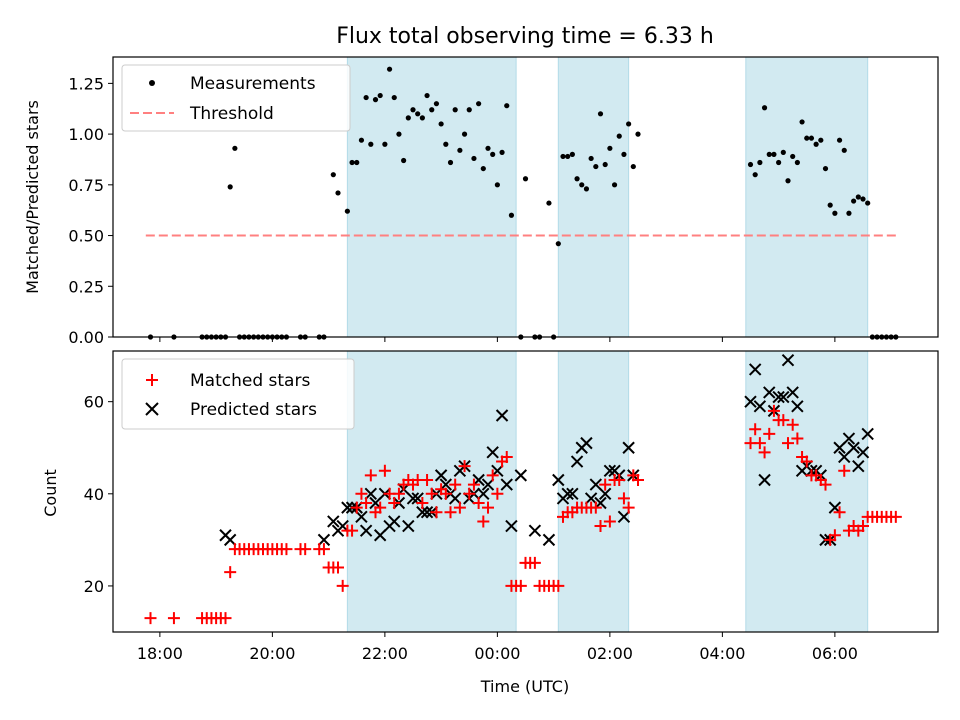 Image resolution: width=960 pixels, height=720 pixels. Describe the element at coordinates (497, 653) in the screenshot. I see `x-tick-label: 00:00` at that location.